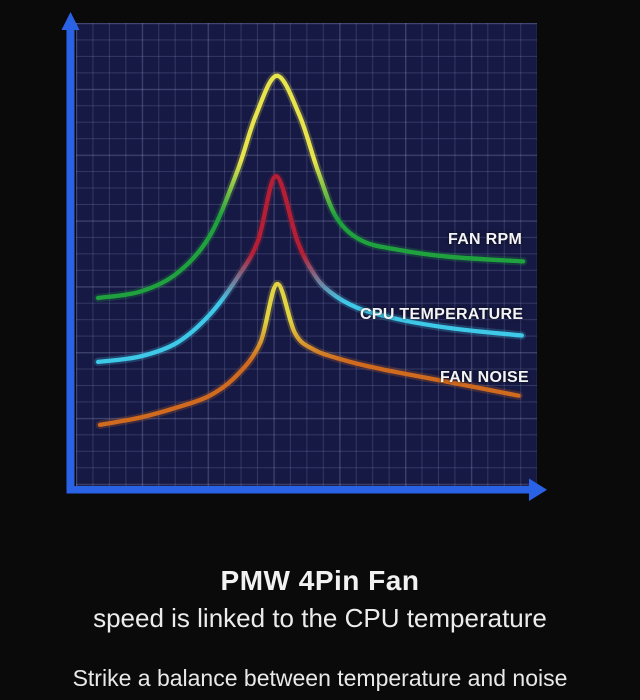  I want to click on cpu-temperature-label: CPU TEMPERATURE, so click(442, 314).